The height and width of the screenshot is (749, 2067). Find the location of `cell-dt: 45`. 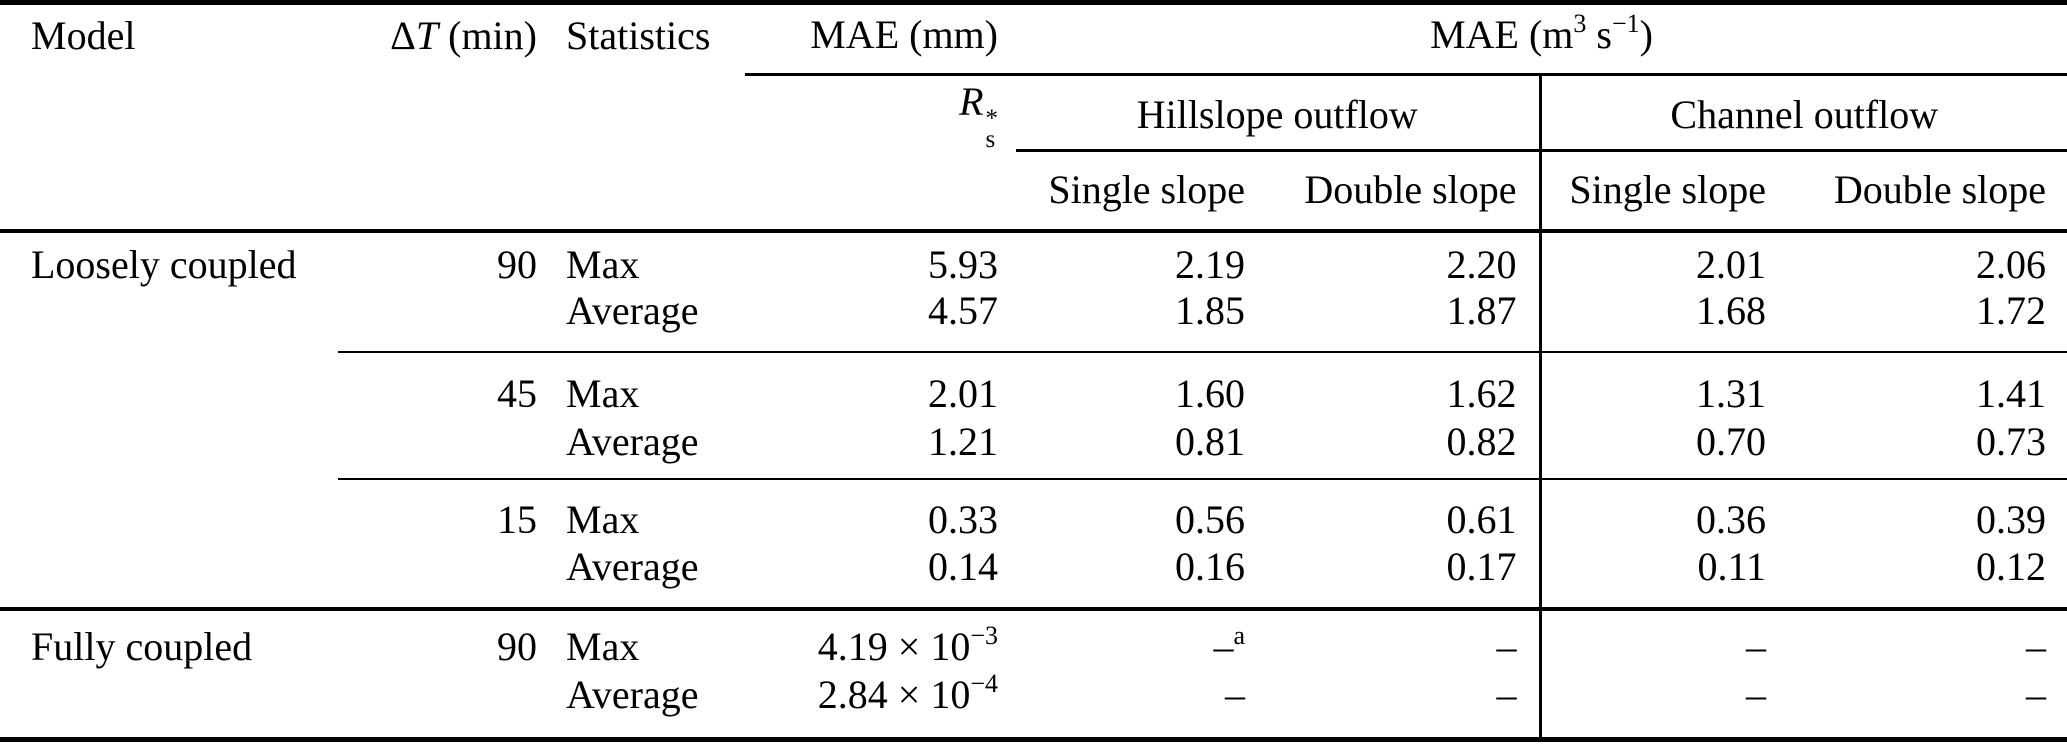

cell-dt: 45 is located at coordinates (517, 393).